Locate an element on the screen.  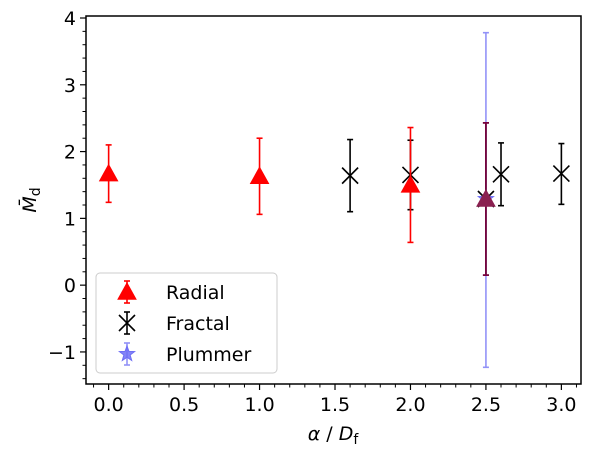
y-tick-label: −1 is located at coordinates (62, 353).